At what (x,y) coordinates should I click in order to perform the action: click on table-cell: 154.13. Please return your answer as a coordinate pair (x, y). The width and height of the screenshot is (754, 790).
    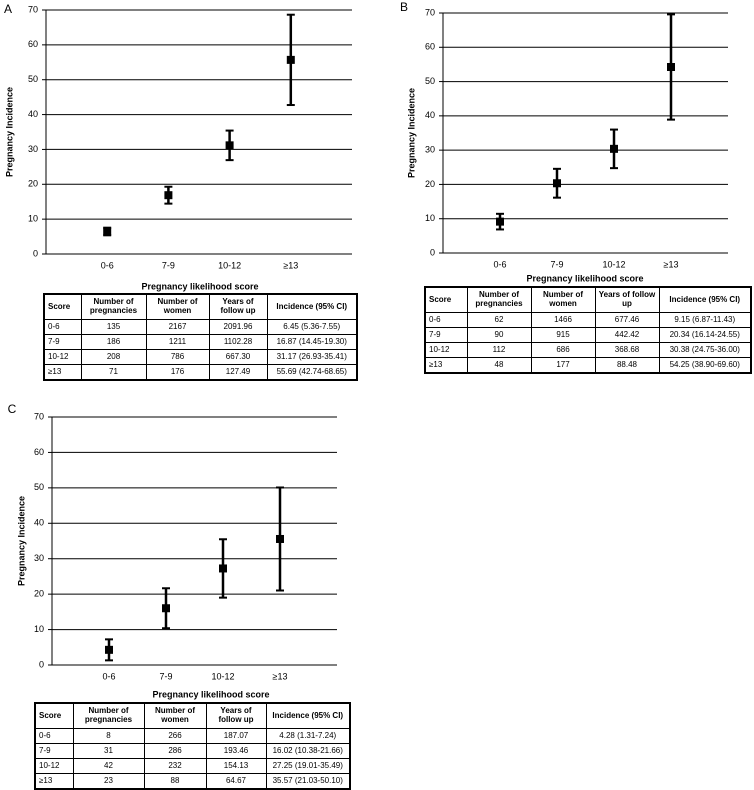
    Looking at the image, I should click on (236, 766).